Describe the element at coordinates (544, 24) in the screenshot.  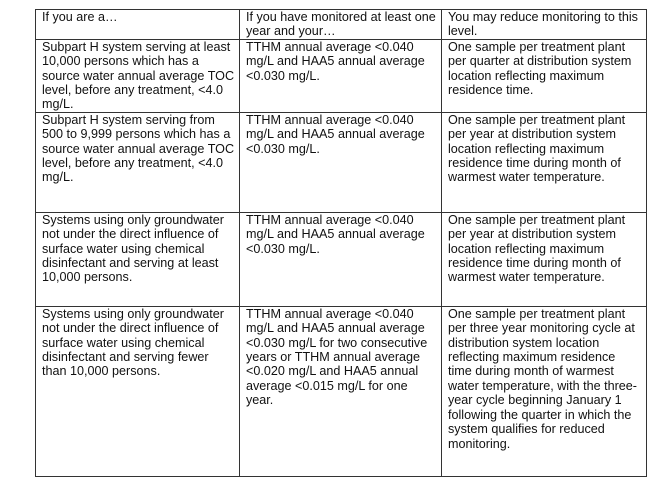
I see `header-cell-reduce: You may reduce monitoring to this level.` at that location.